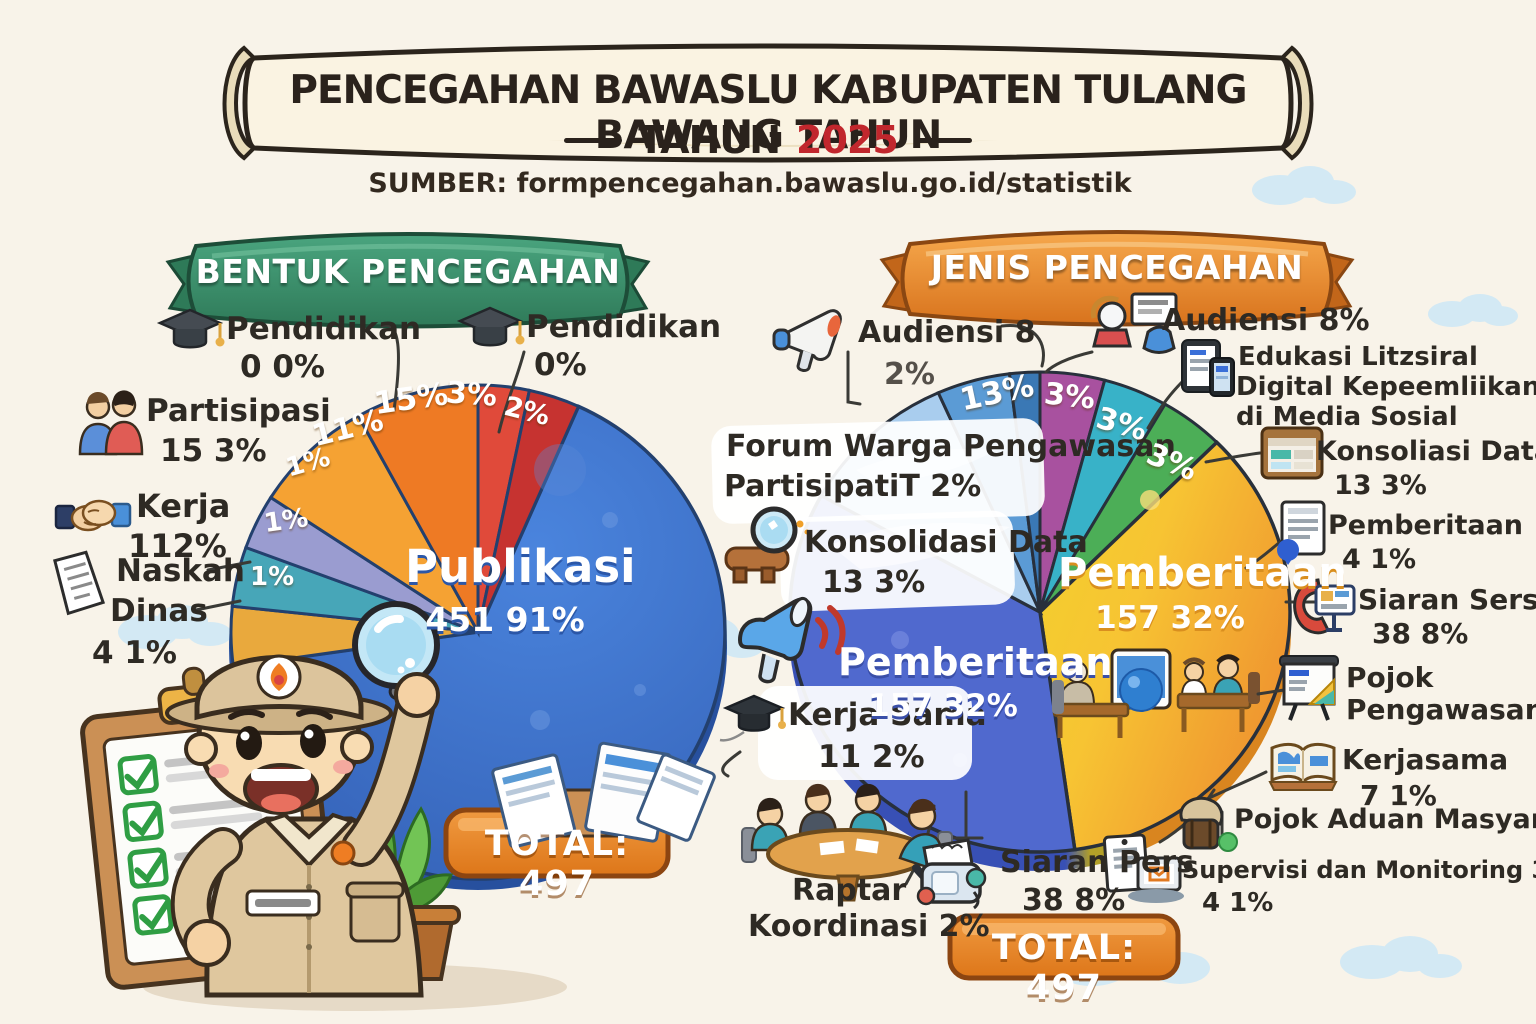 The image size is (1536, 1024). What do you see at coordinates (396, 651) in the screenshot?
I see `magnifier` at bounding box center [396, 651].